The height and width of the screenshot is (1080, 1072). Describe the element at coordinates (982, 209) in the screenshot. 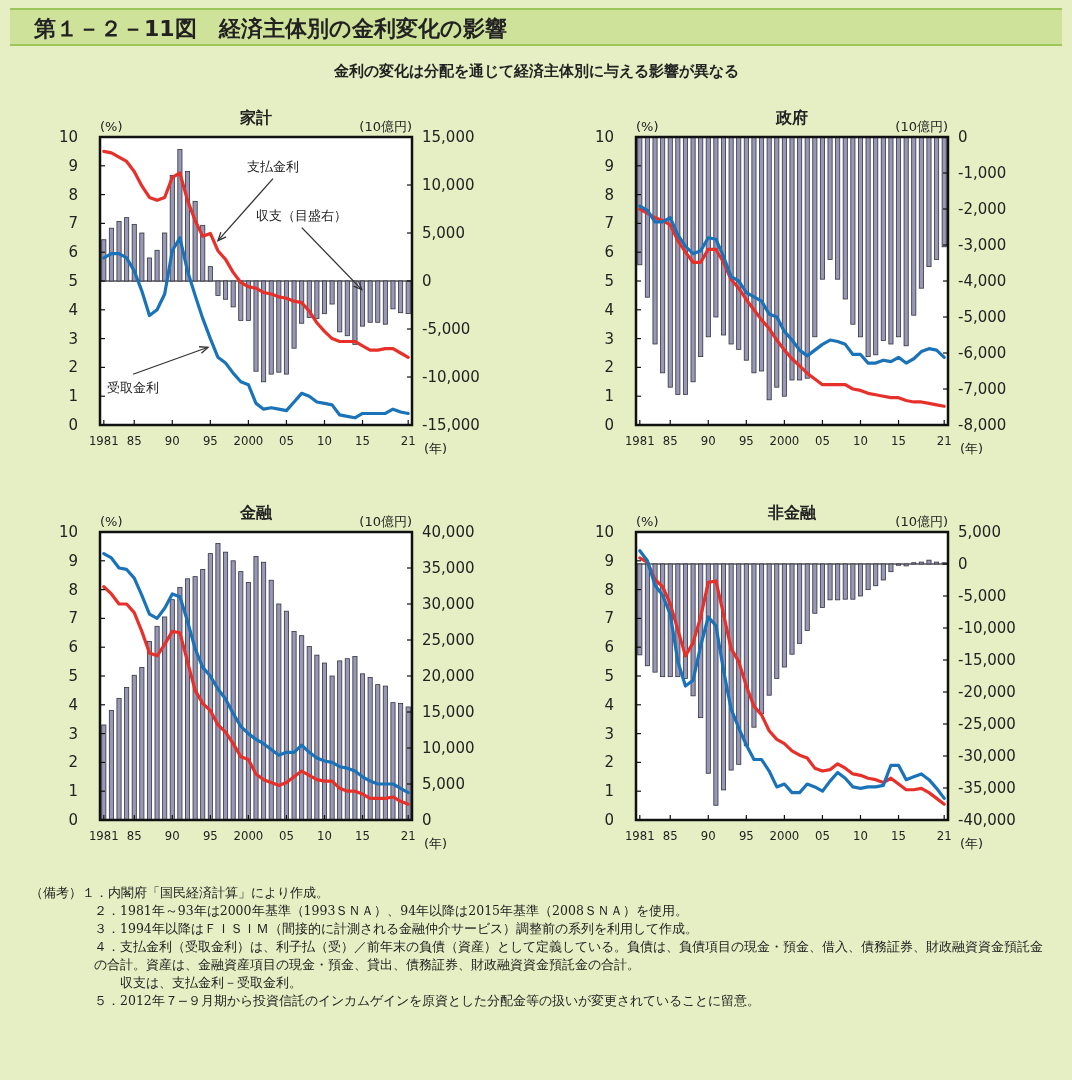

I see `y2-tick-label: -2,000` at that location.